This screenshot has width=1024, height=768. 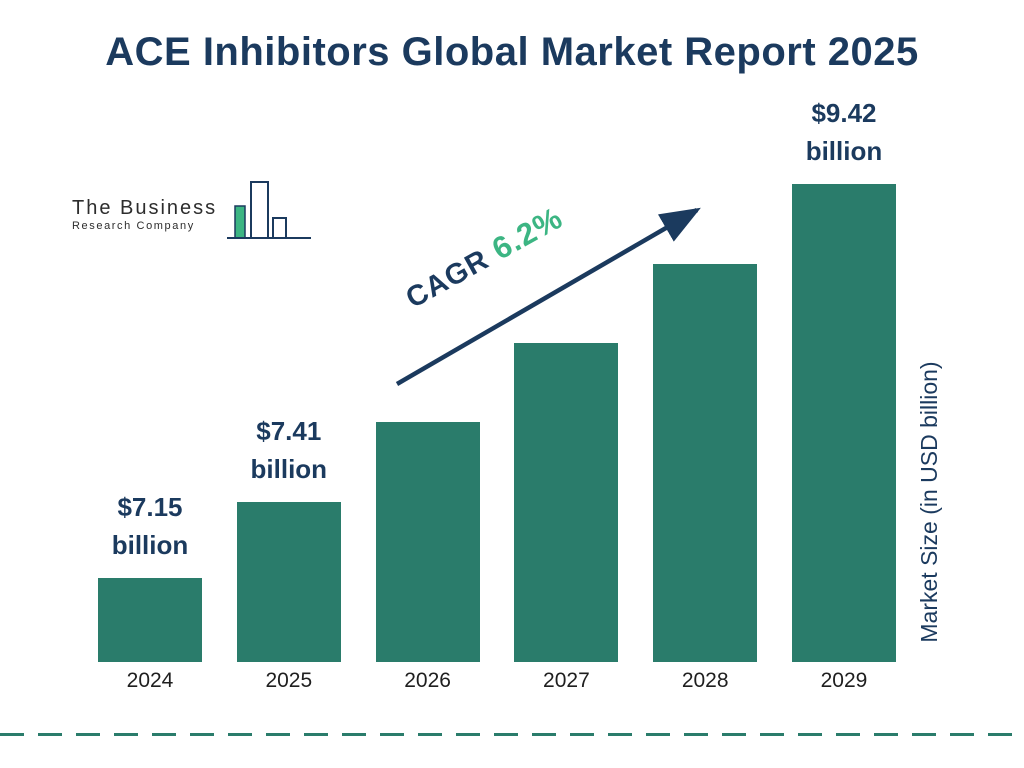 I want to click on x-tick-label-2029: 2029, so click(x=844, y=680).